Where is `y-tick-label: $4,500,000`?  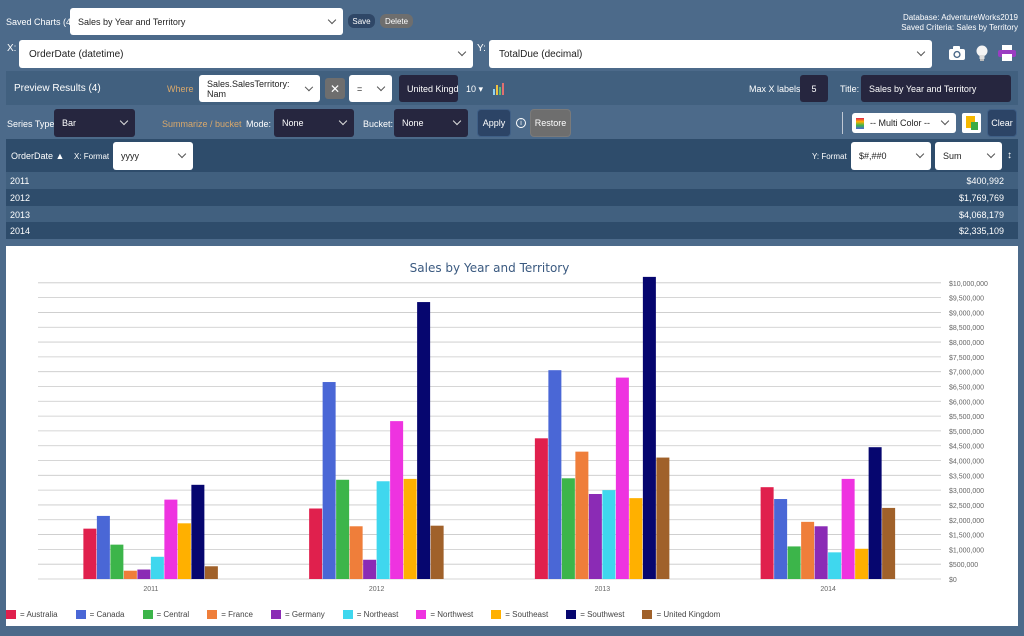
y-tick-label: $4,500,000 is located at coordinates (966, 447).